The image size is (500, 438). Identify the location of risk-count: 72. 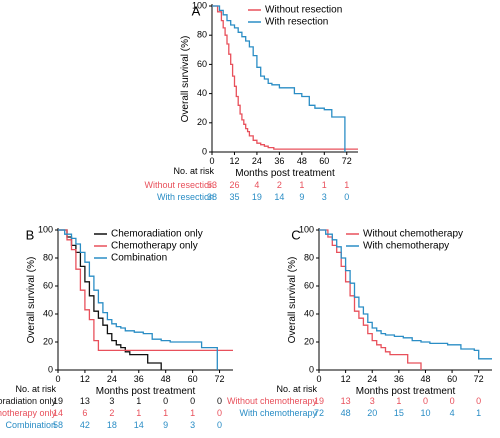
(319, 413).